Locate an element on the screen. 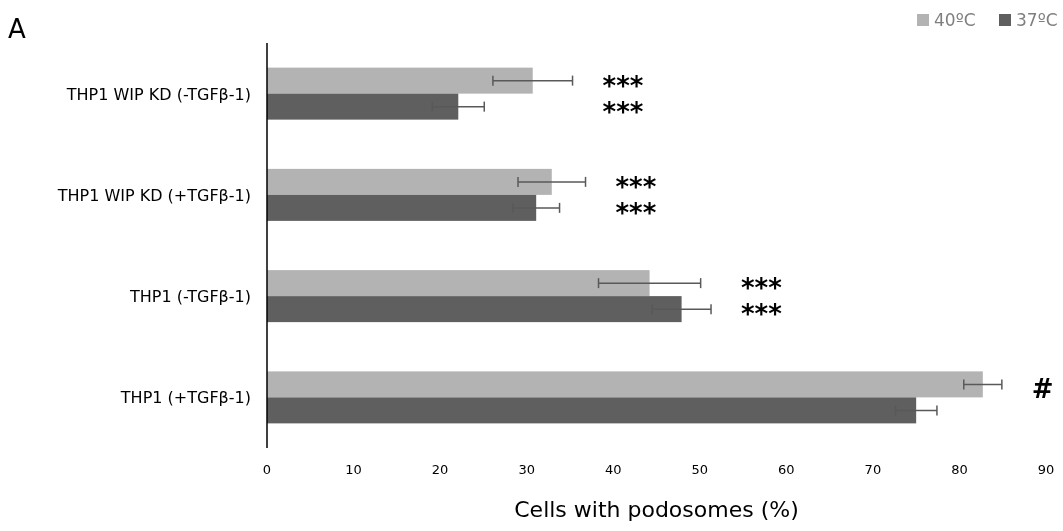 This screenshot has width=1063, height=531. x-tick-label: 70 is located at coordinates (873, 469).